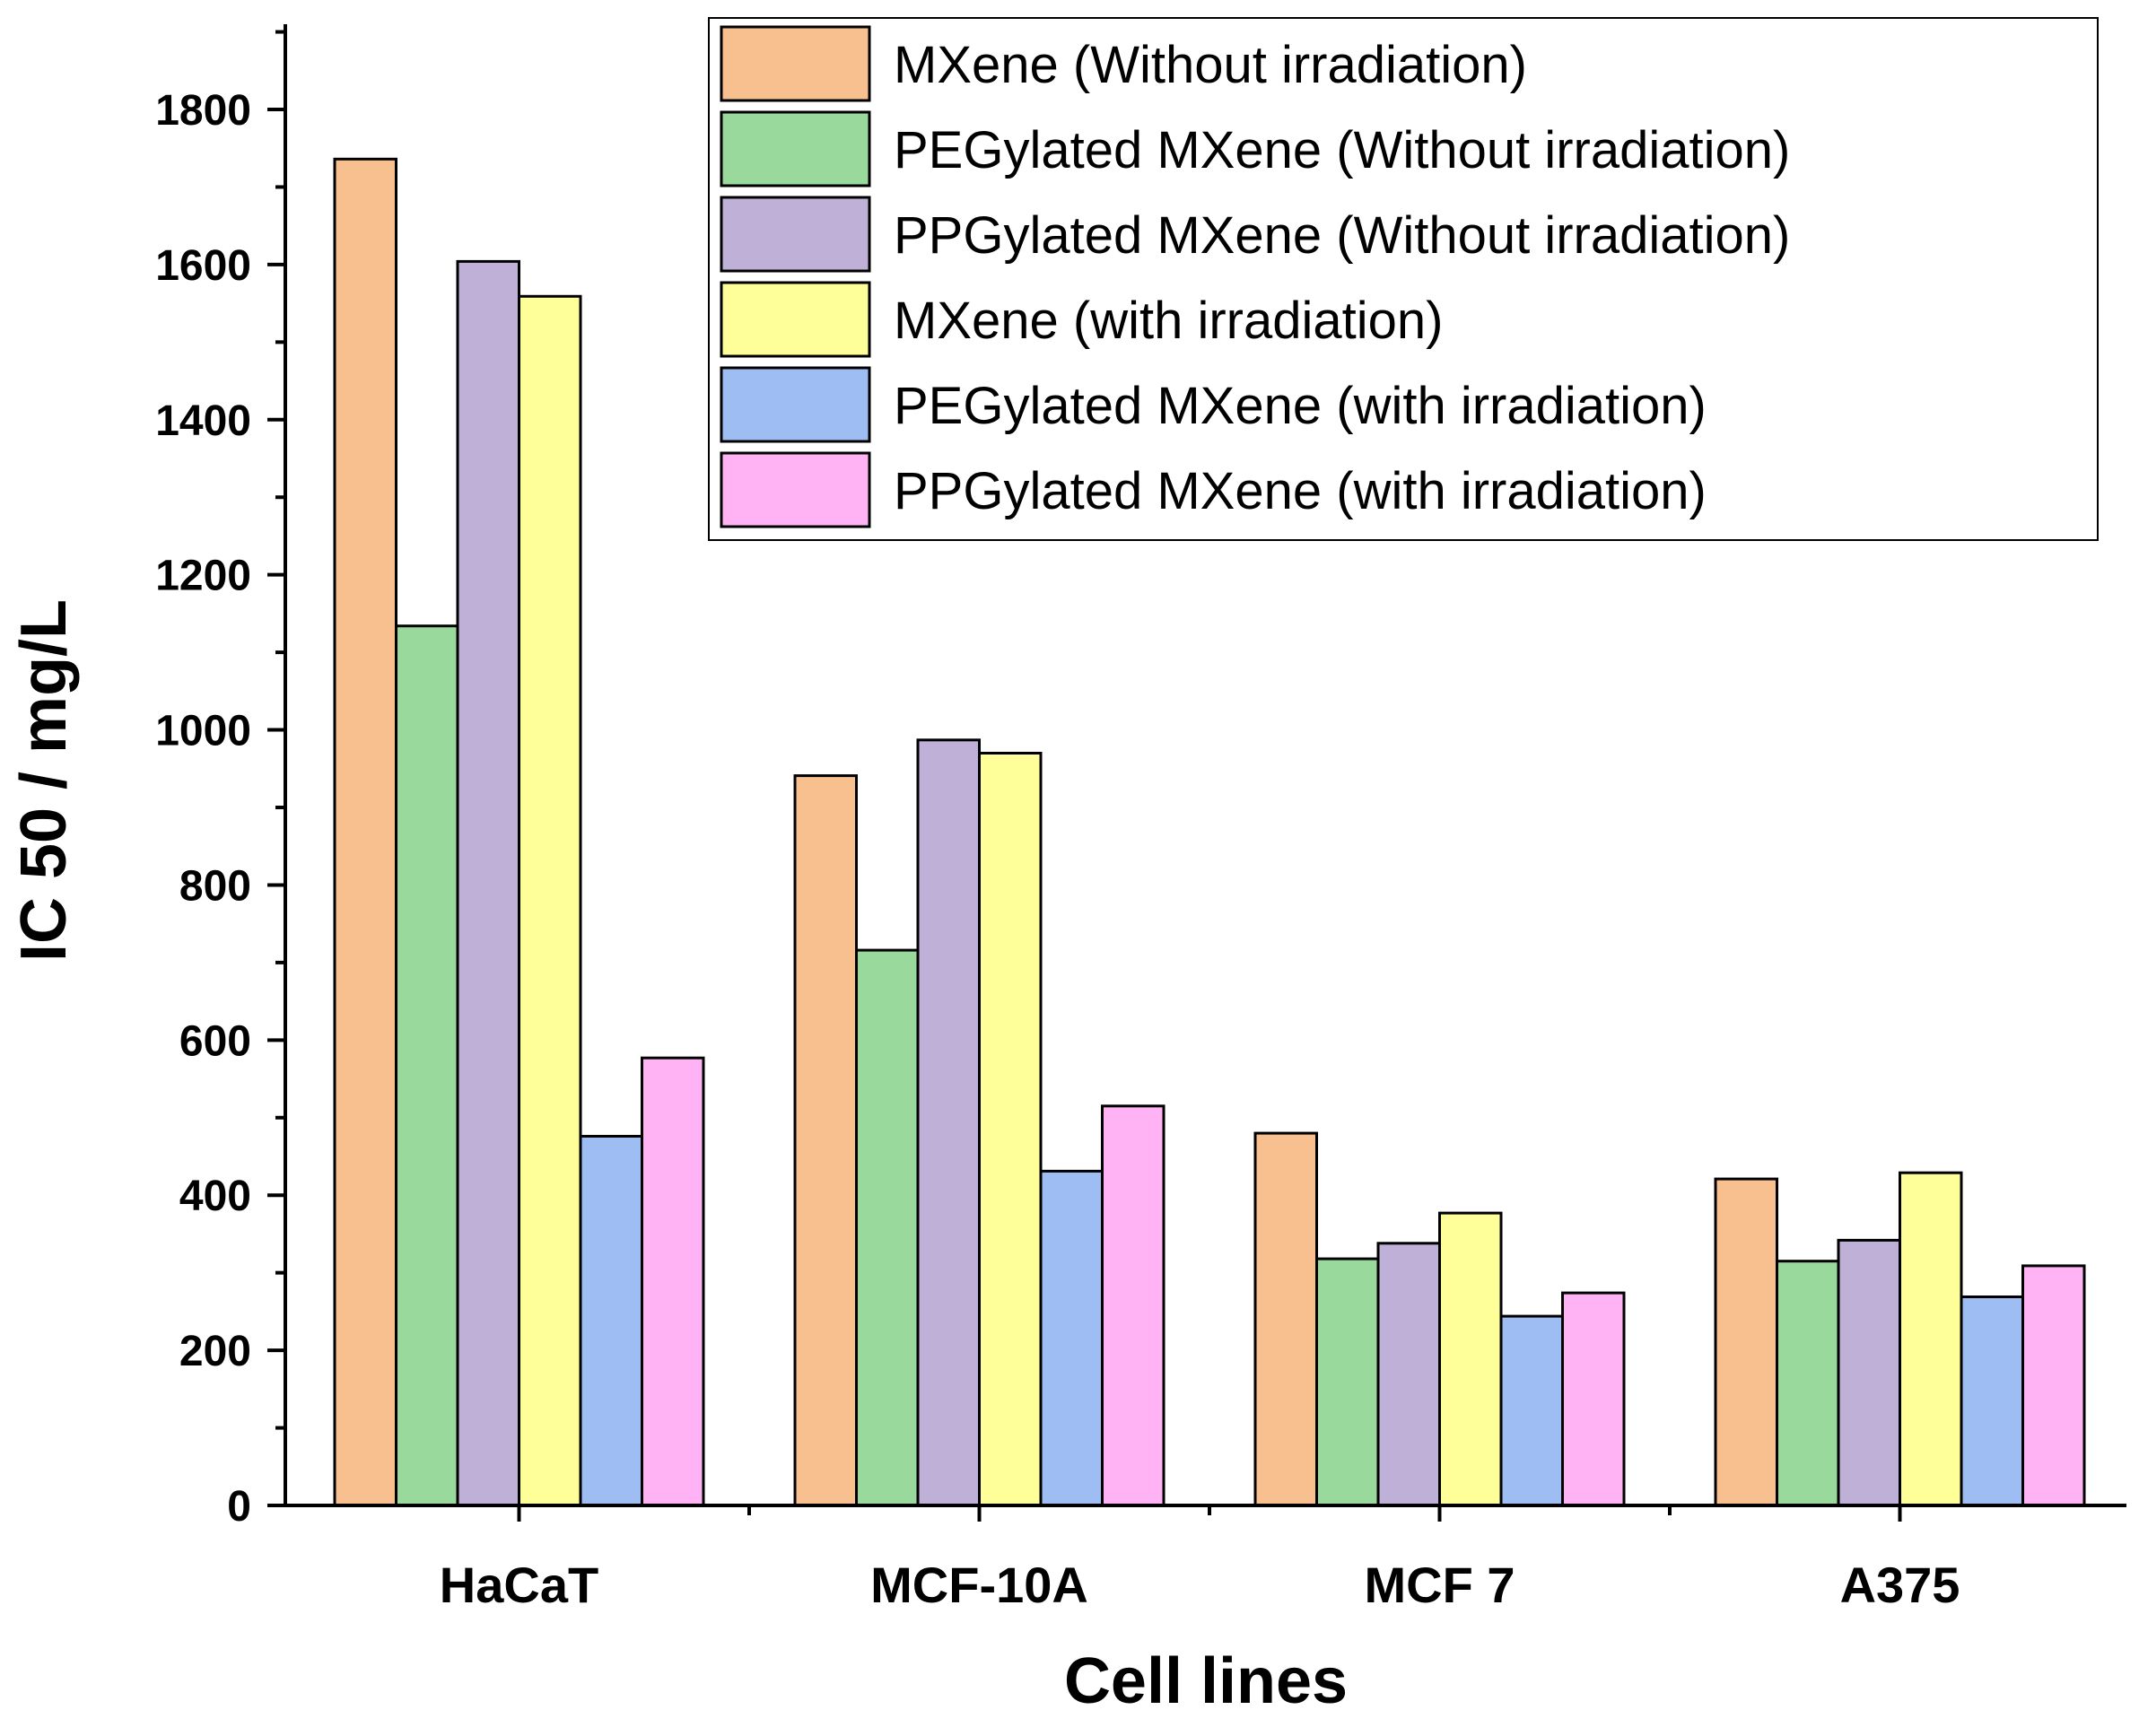 The width and height of the screenshot is (2139, 1736). Describe the element at coordinates (1300, 406) in the screenshot. I see `legend-label-5: PEGylated MXene (with irradiation)` at that location.